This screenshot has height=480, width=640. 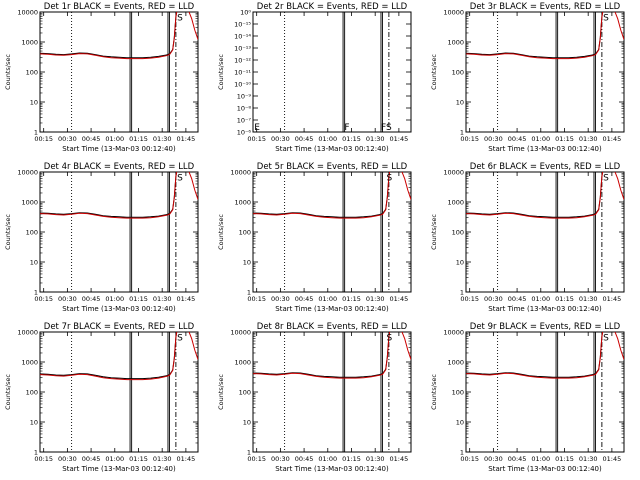 What do you see at coordinates (332, 327) in the screenshot?
I see `chart-title: Det 8r BLACK = Events, RED = LLD` at bounding box center [332, 327].